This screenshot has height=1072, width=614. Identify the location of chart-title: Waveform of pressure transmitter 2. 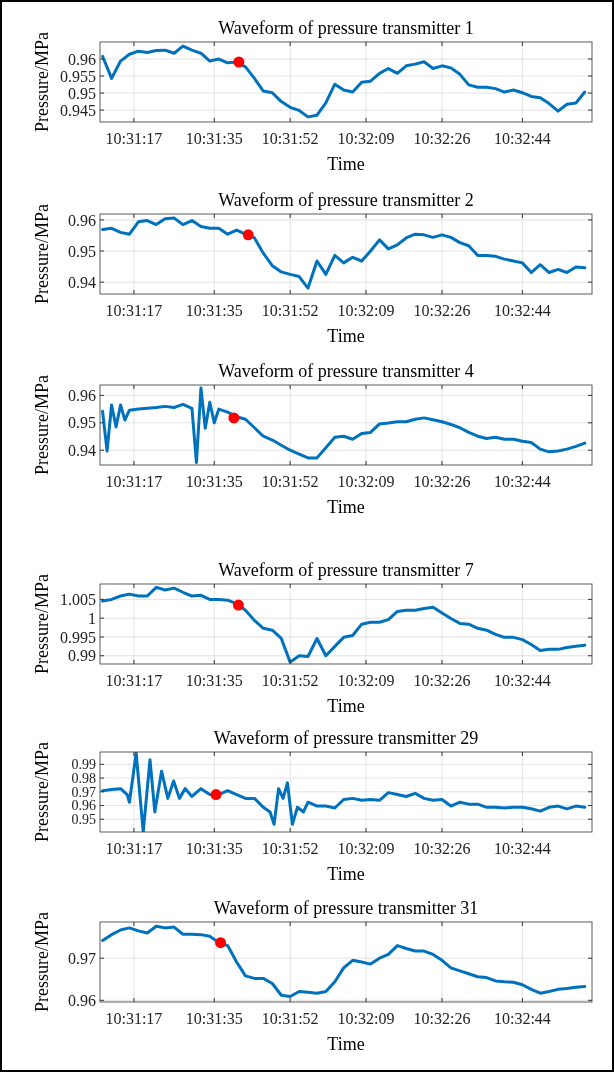
(346, 200).